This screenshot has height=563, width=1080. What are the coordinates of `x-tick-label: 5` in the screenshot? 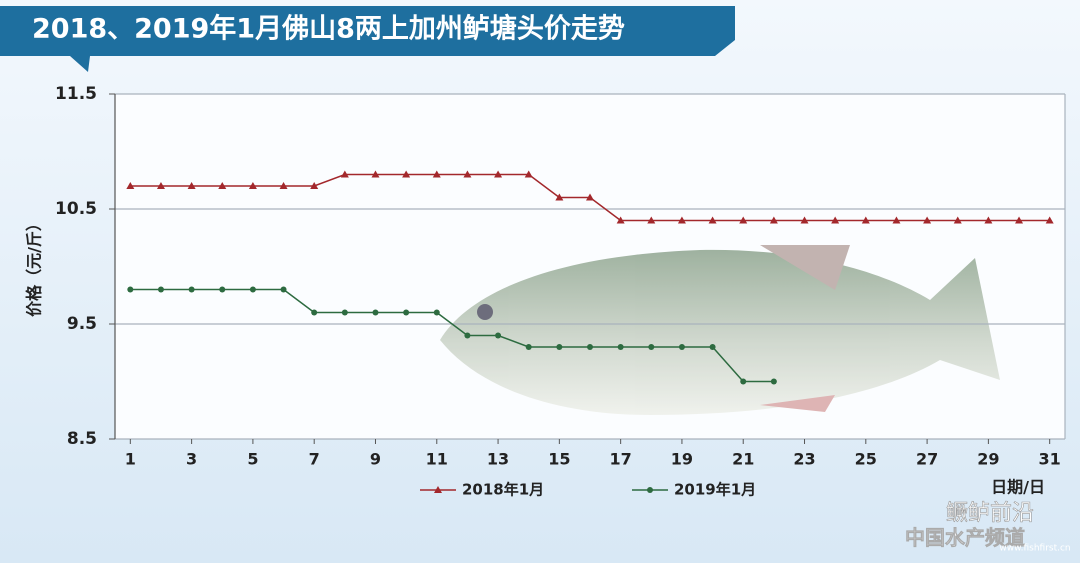 It's located at (252, 459).